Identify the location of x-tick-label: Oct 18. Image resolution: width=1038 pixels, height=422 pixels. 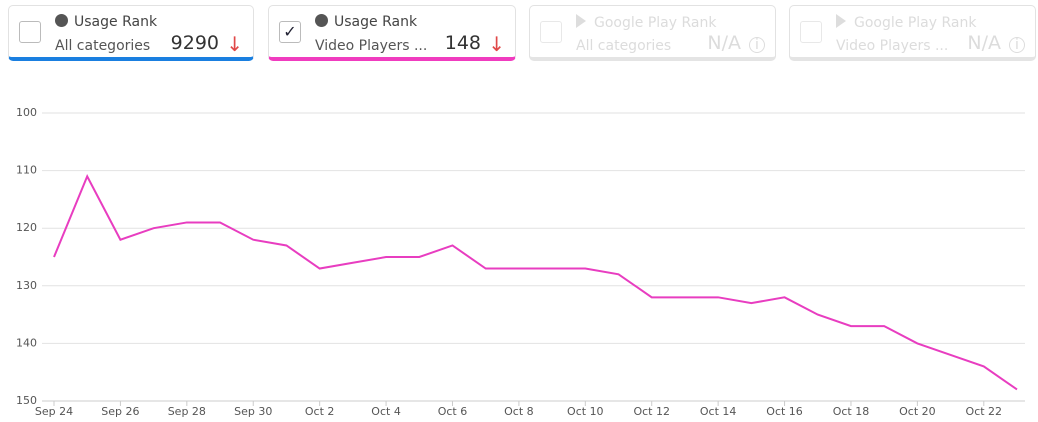
(851, 411).